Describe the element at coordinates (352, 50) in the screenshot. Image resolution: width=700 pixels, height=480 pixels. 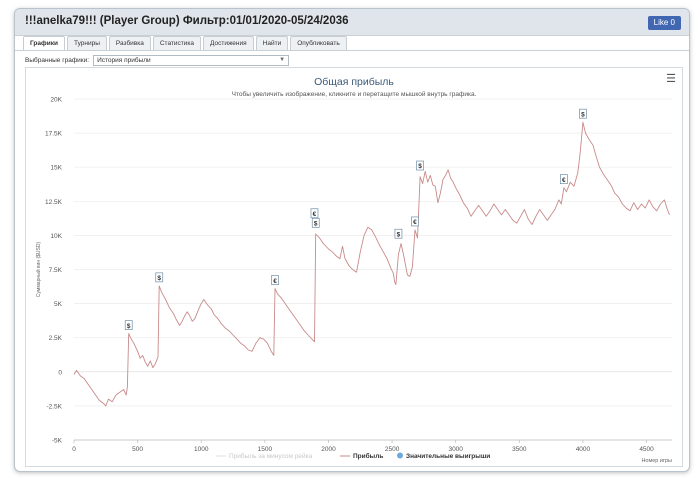
I see `tab-divider` at that location.